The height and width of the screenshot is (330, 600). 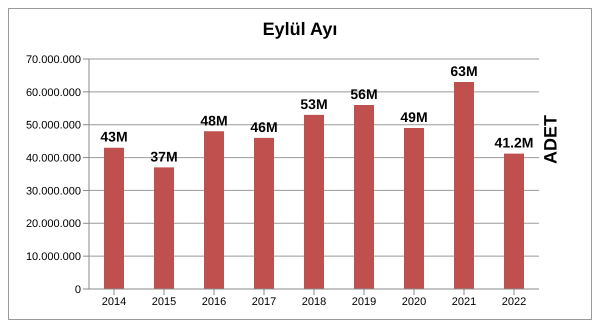 I want to click on x-tick-label: 2021, so click(x=464, y=302).